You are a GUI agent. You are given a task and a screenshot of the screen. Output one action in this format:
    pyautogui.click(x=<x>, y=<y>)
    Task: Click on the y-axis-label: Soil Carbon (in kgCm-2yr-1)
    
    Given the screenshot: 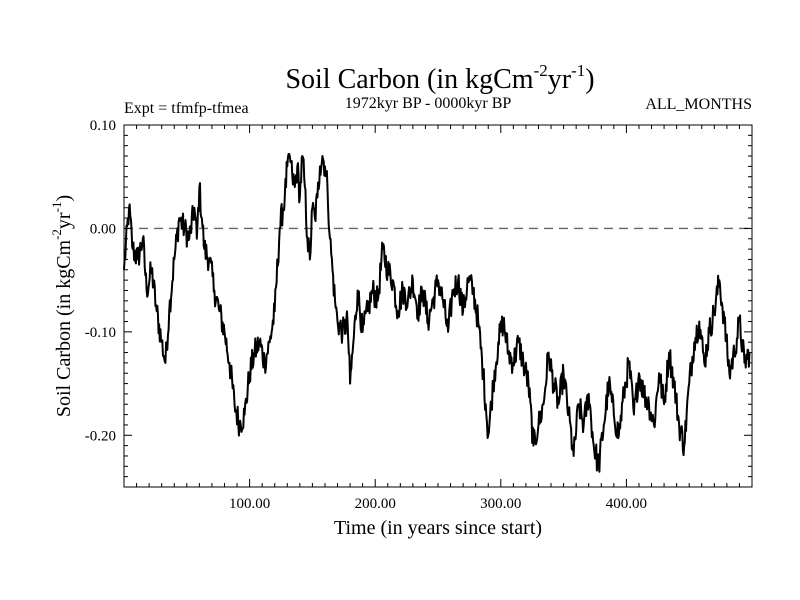 What is the action you would take?
    pyautogui.click(x=62, y=306)
    